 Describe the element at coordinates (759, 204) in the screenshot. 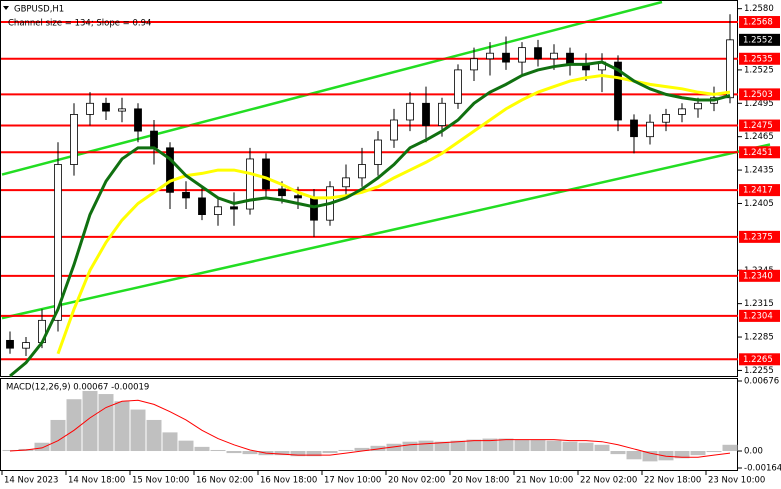

I see `y-tick-label: 1.2405` at that location.